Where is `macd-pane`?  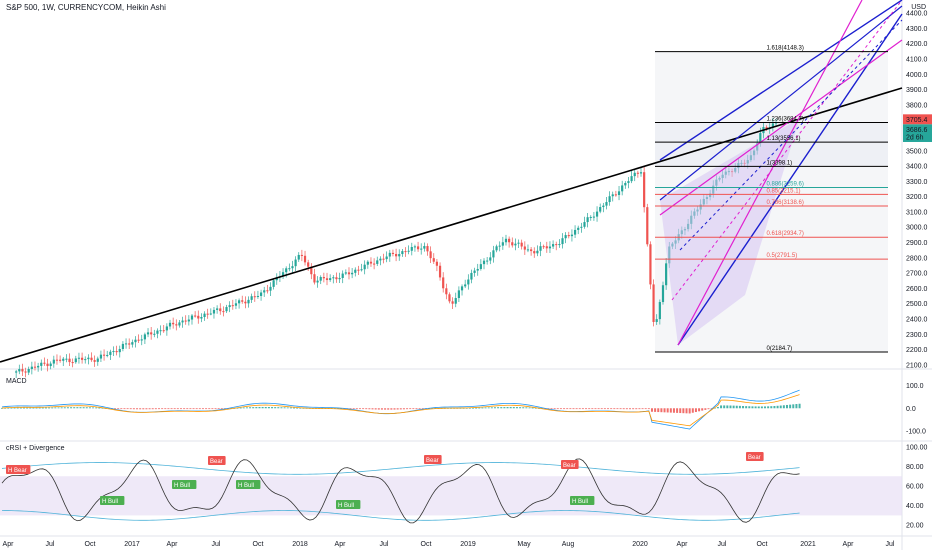
macd-pane is located at coordinates (401, 409).